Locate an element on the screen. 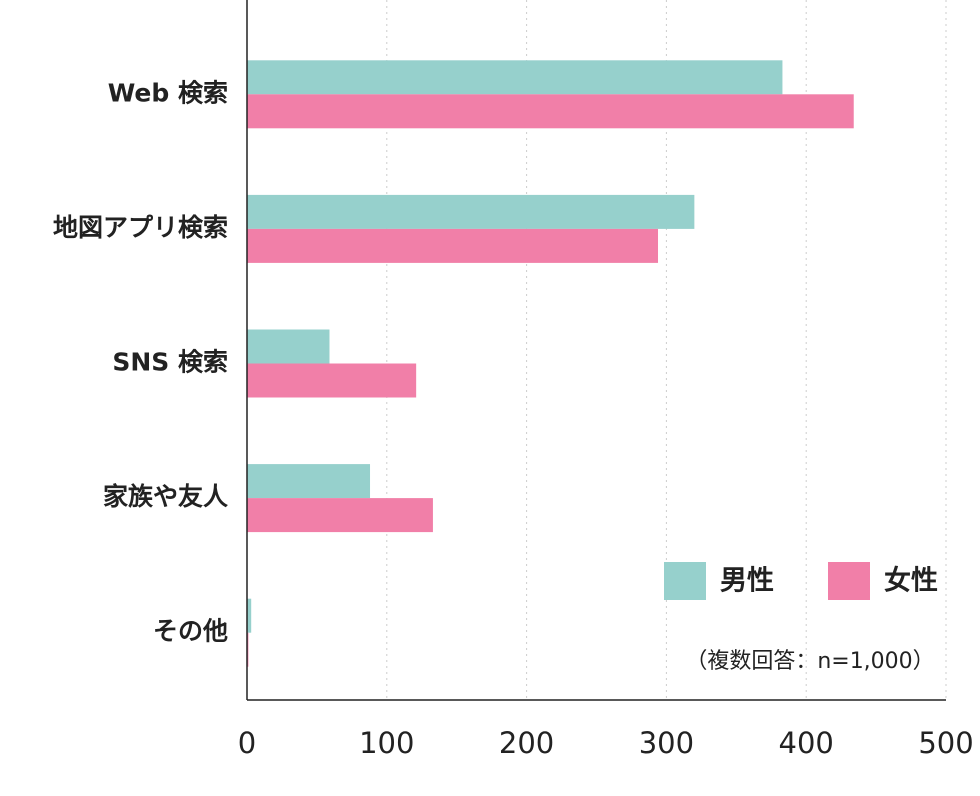 This screenshot has height=796, width=980. x-tick-label: 200 is located at coordinates (526, 743).